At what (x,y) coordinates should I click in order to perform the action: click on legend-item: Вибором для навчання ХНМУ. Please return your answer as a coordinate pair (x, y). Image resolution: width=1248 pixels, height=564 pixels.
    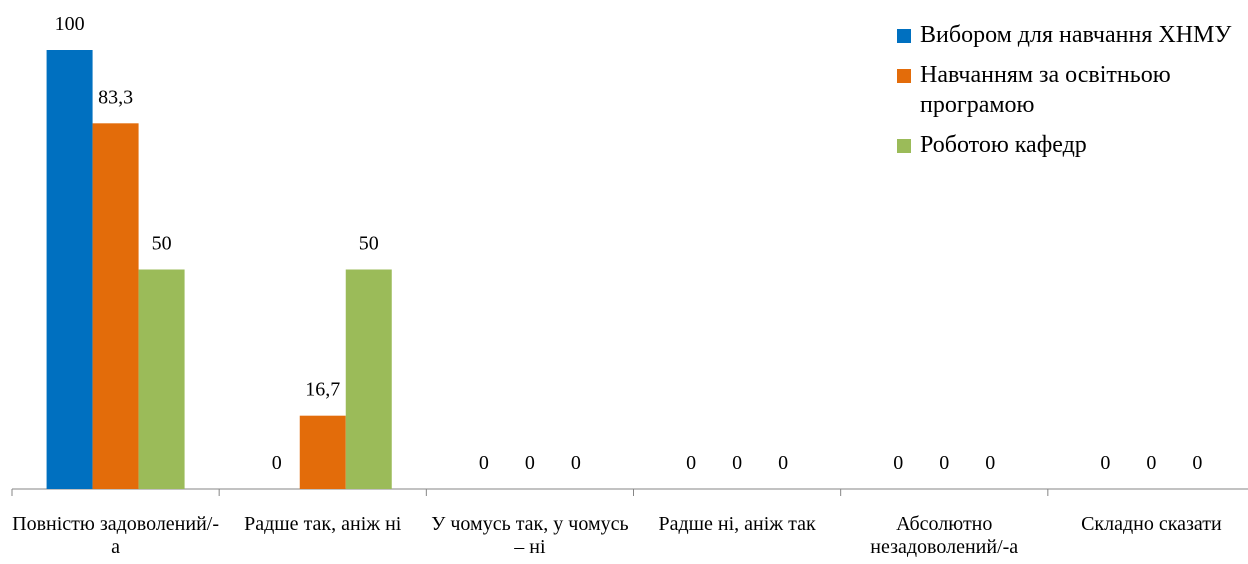
    Looking at the image, I should click on (1068, 35).